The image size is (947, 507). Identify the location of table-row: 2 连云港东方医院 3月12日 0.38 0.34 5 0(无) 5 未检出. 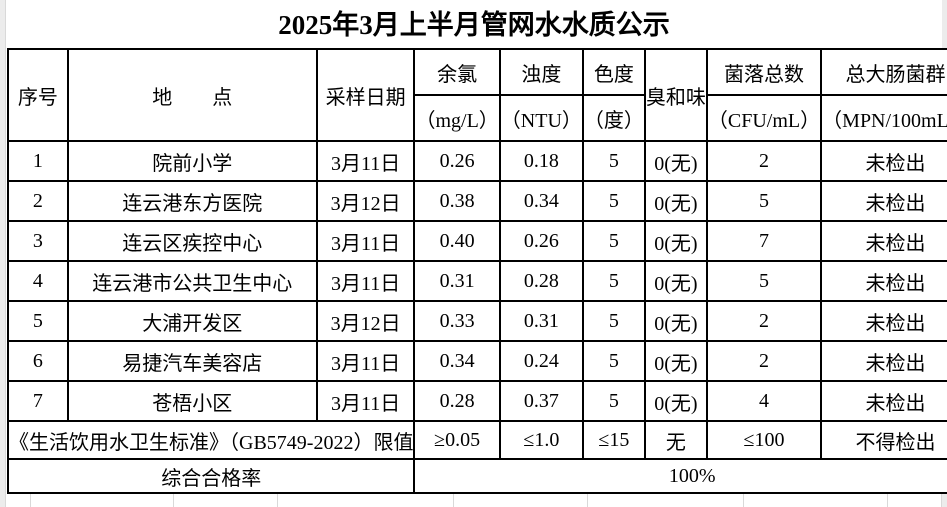
(477, 201).